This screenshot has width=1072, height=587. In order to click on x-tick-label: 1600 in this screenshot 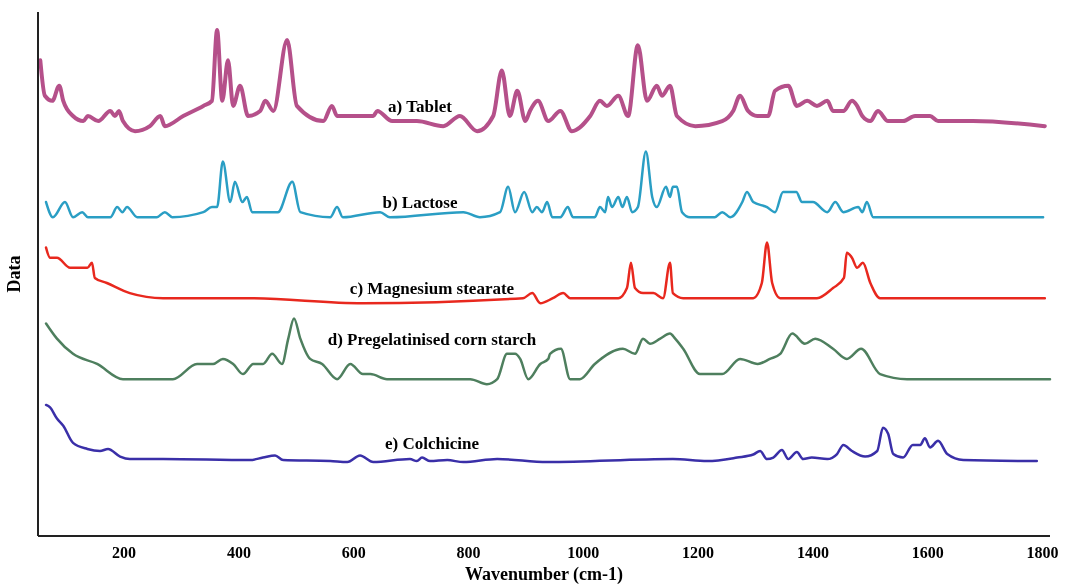, I will do `click(927, 552)`.